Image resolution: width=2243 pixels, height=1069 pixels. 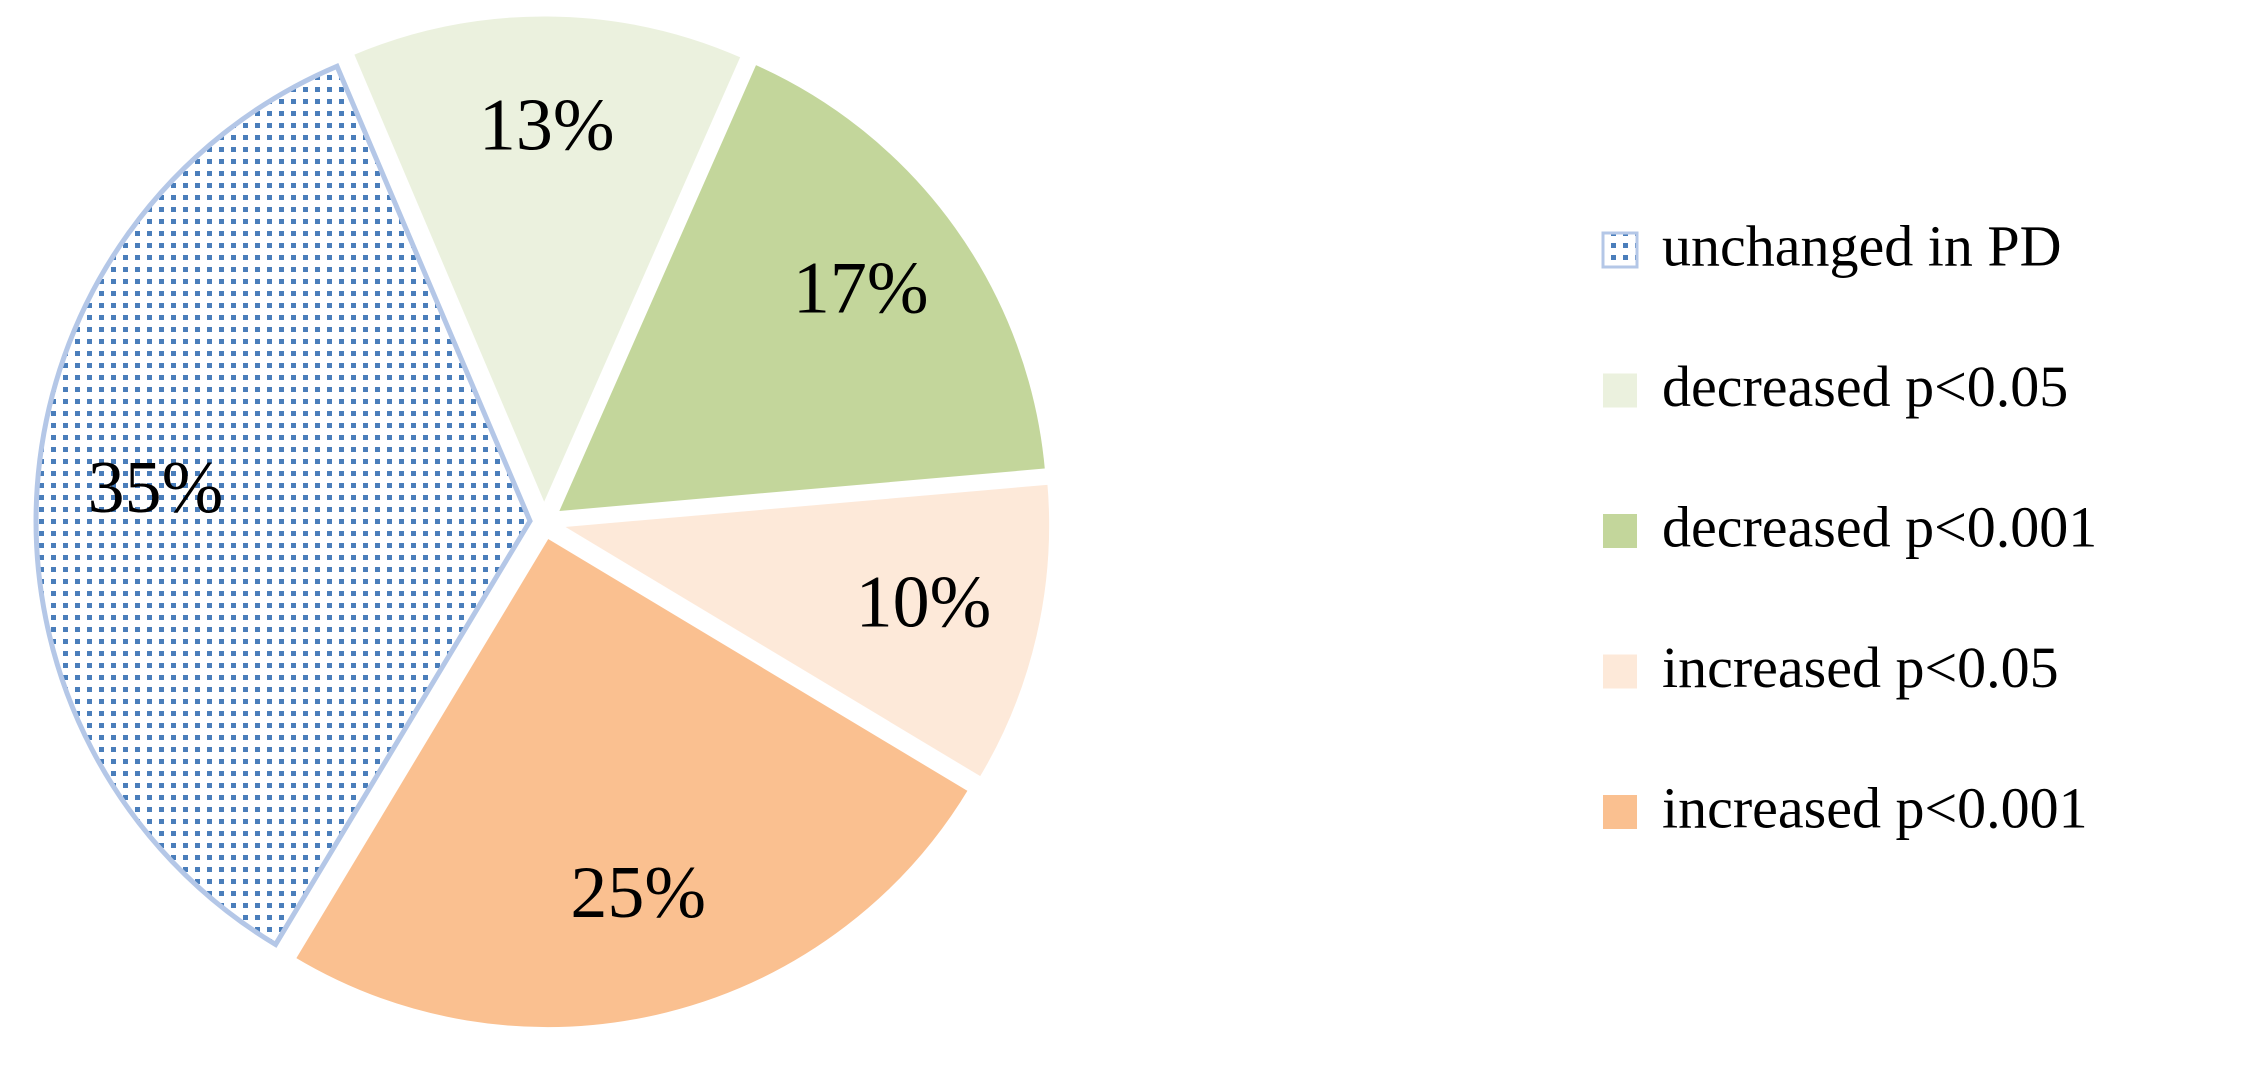 What do you see at coordinates (1860, 667) in the screenshot?
I see `legend-label: increased p<0.05` at bounding box center [1860, 667].